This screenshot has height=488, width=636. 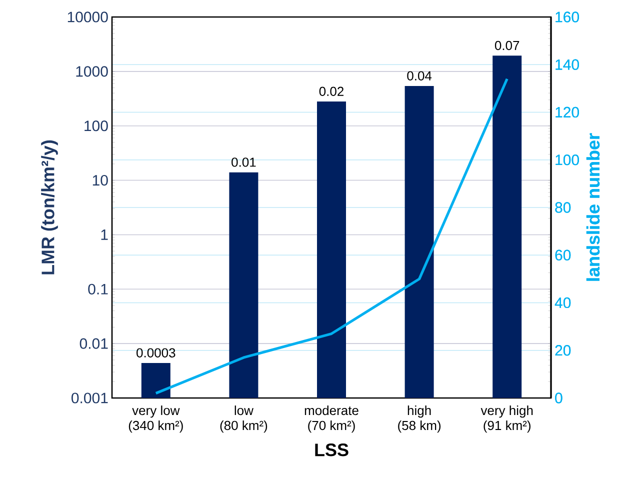 What do you see at coordinates (331, 91) in the screenshot?
I see `annotation: 0.02` at bounding box center [331, 91].